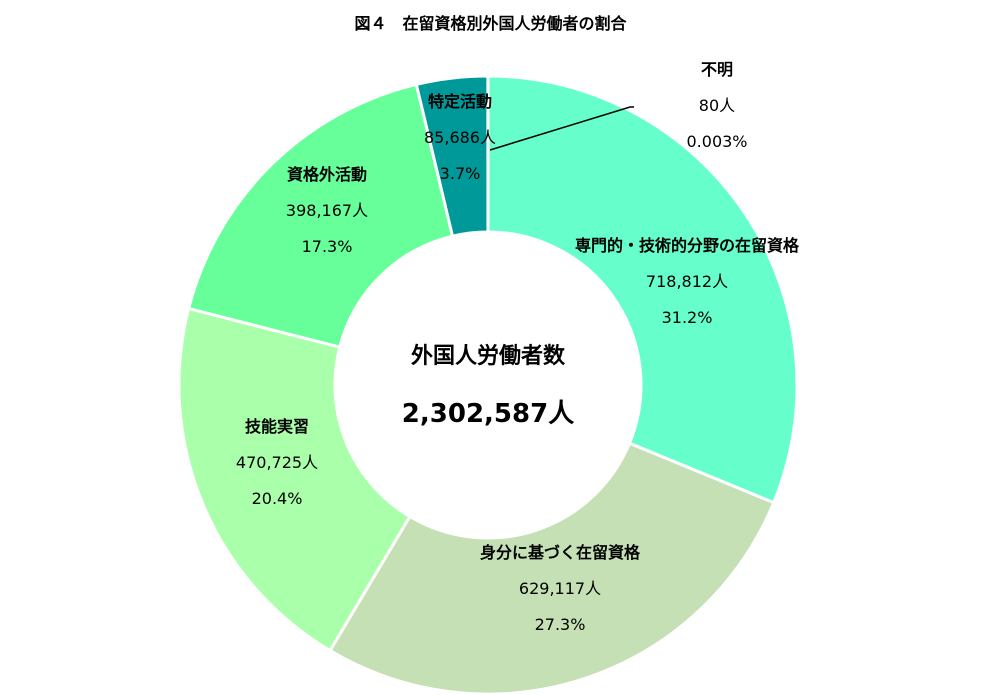  I want to click on slice-percent: 27.3%, so click(560, 624).